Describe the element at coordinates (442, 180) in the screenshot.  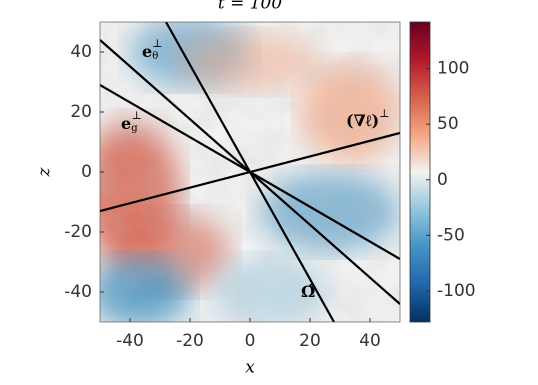
I see `colorbar-tick-label: 0` at that location.